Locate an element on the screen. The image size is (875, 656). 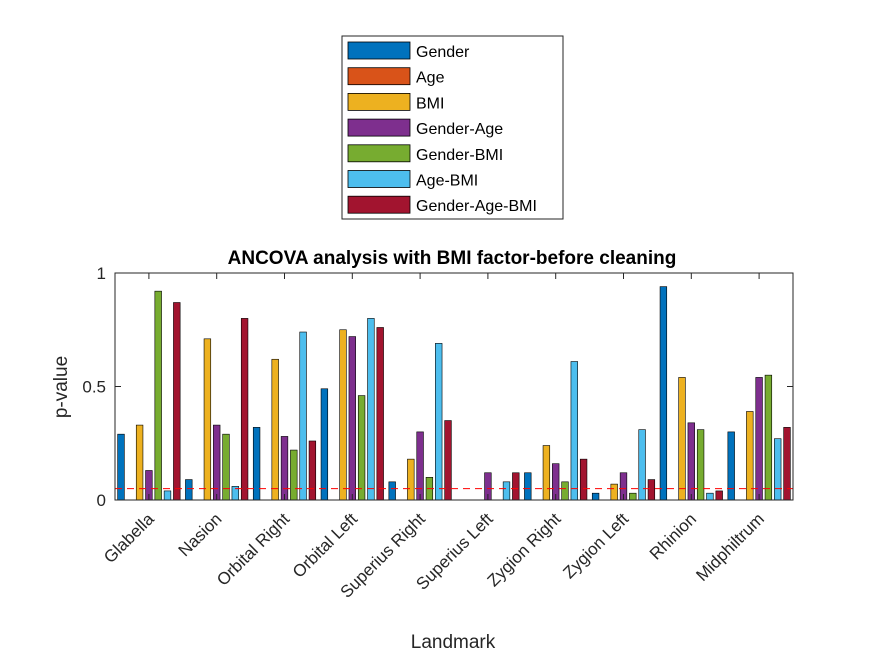
bar-gender-age-bmi-zygion-right is located at coordinates (583, 479).